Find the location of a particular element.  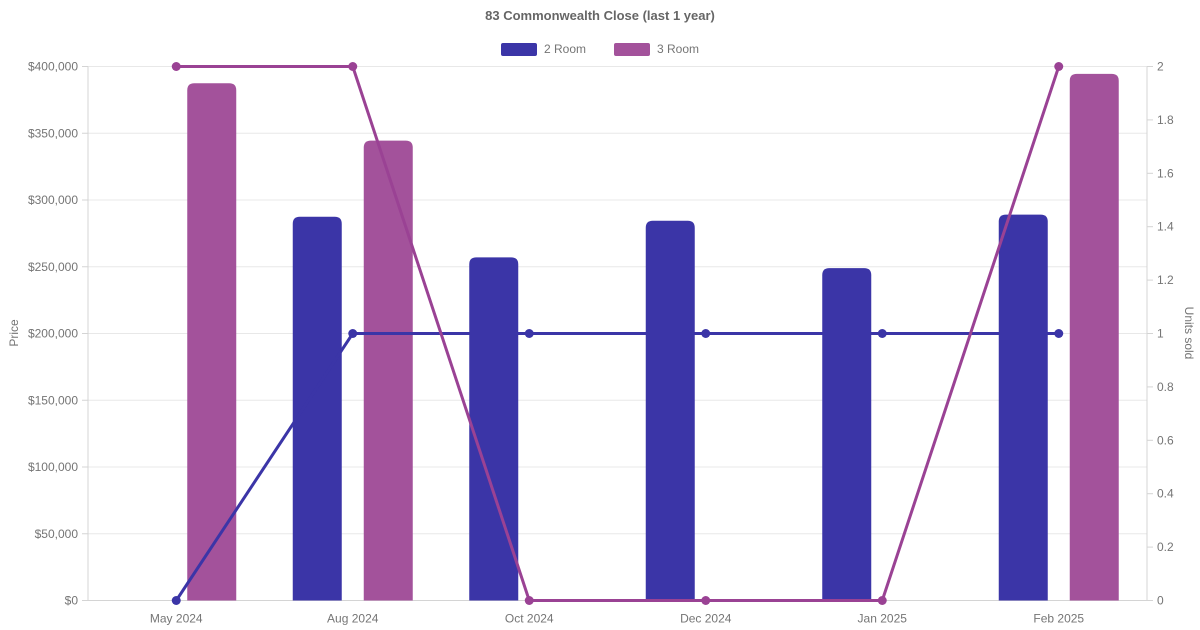

point-2-room-oct-2024 is located at coordinates (529, 333).